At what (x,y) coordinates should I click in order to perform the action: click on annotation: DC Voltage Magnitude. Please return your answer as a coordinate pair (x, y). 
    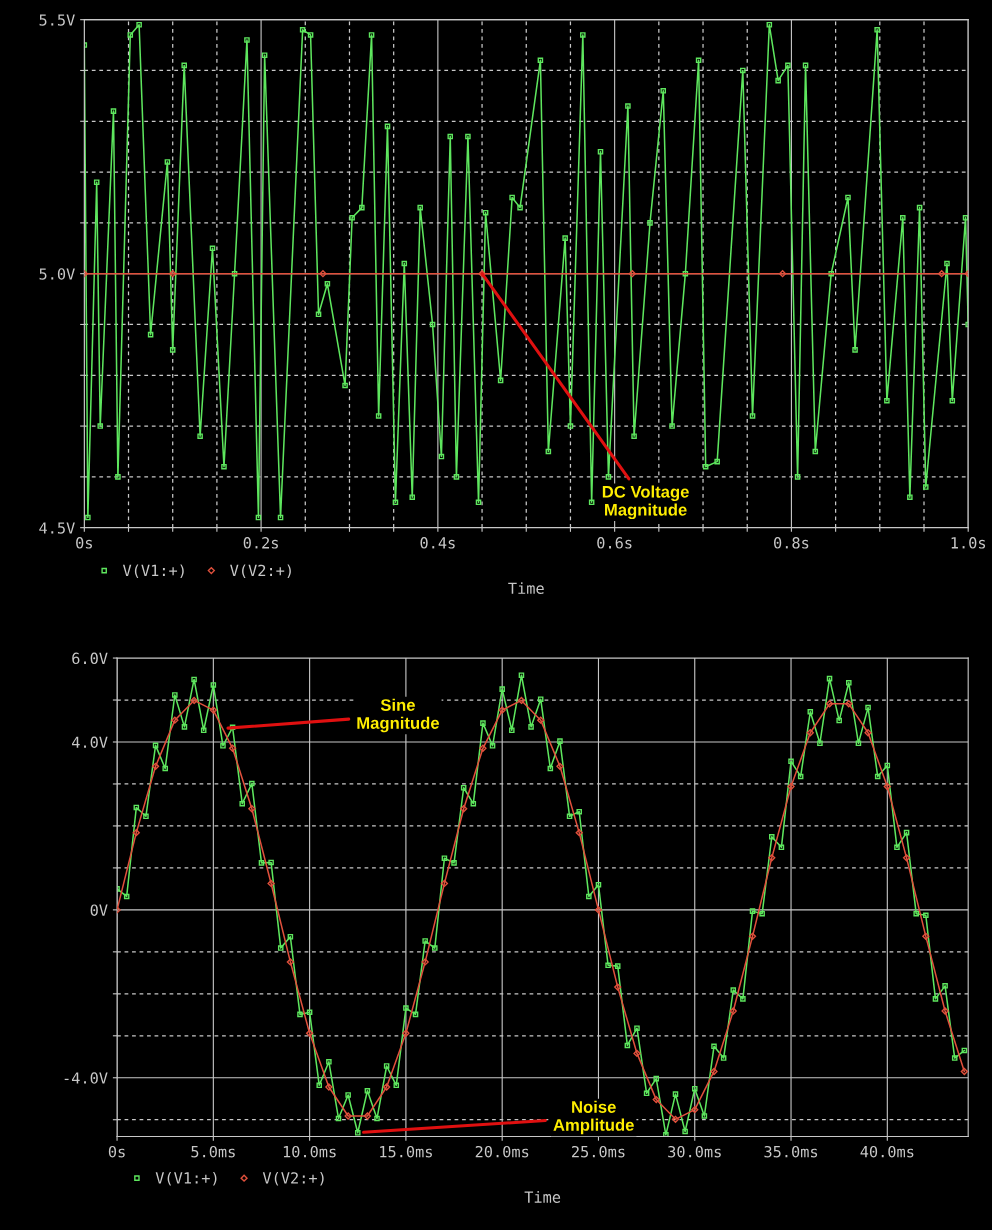
    Looking at the image, I should click on (645, 502).